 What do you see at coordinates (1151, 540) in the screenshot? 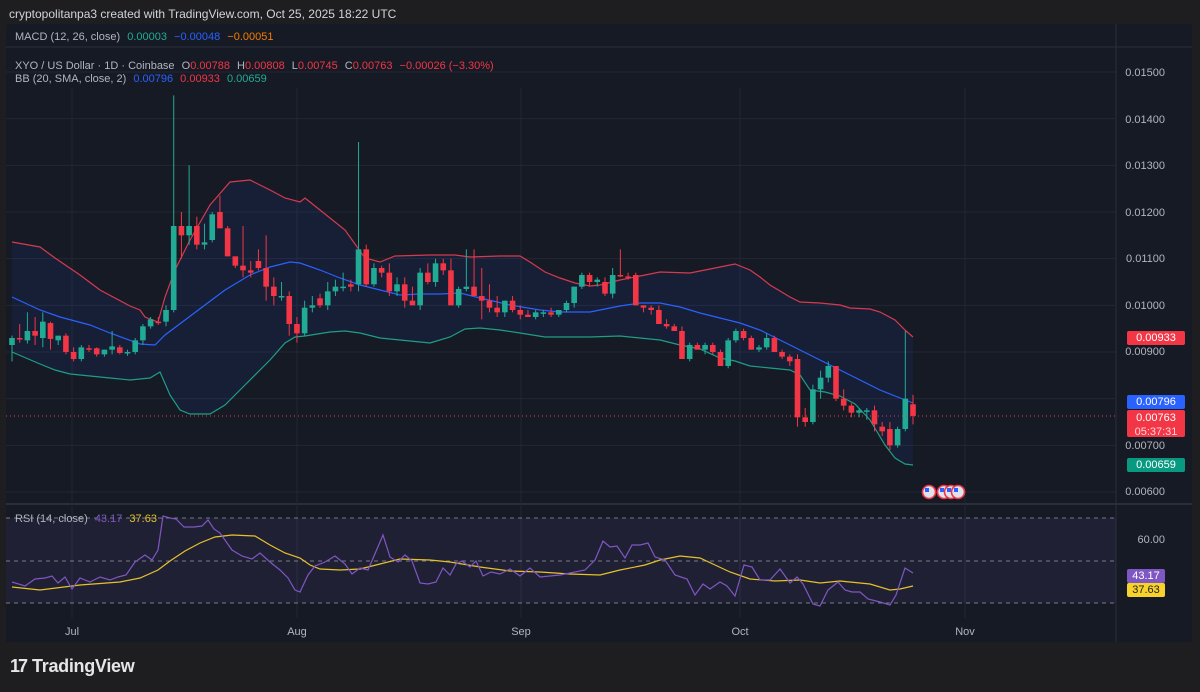
I see `rsi-tick-60: 60.00` at bounding box center [1151, 540].